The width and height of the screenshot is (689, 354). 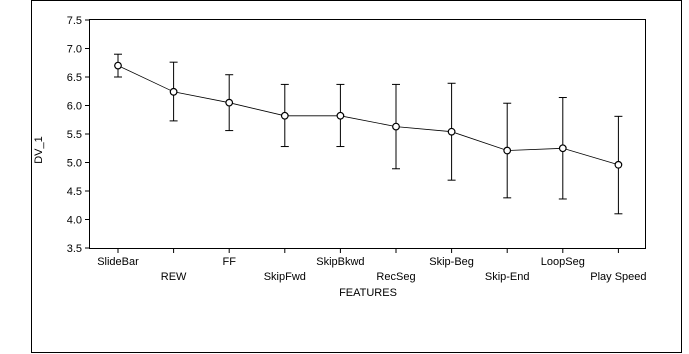 I want to click on y-tick-label: 4.5, so click(x=74, y=192).